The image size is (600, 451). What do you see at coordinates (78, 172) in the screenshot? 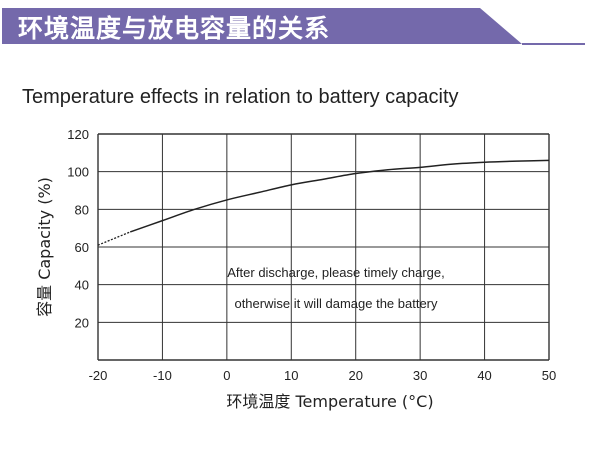
I see `y-tick-label: 100` at bounding box center [78, 172].